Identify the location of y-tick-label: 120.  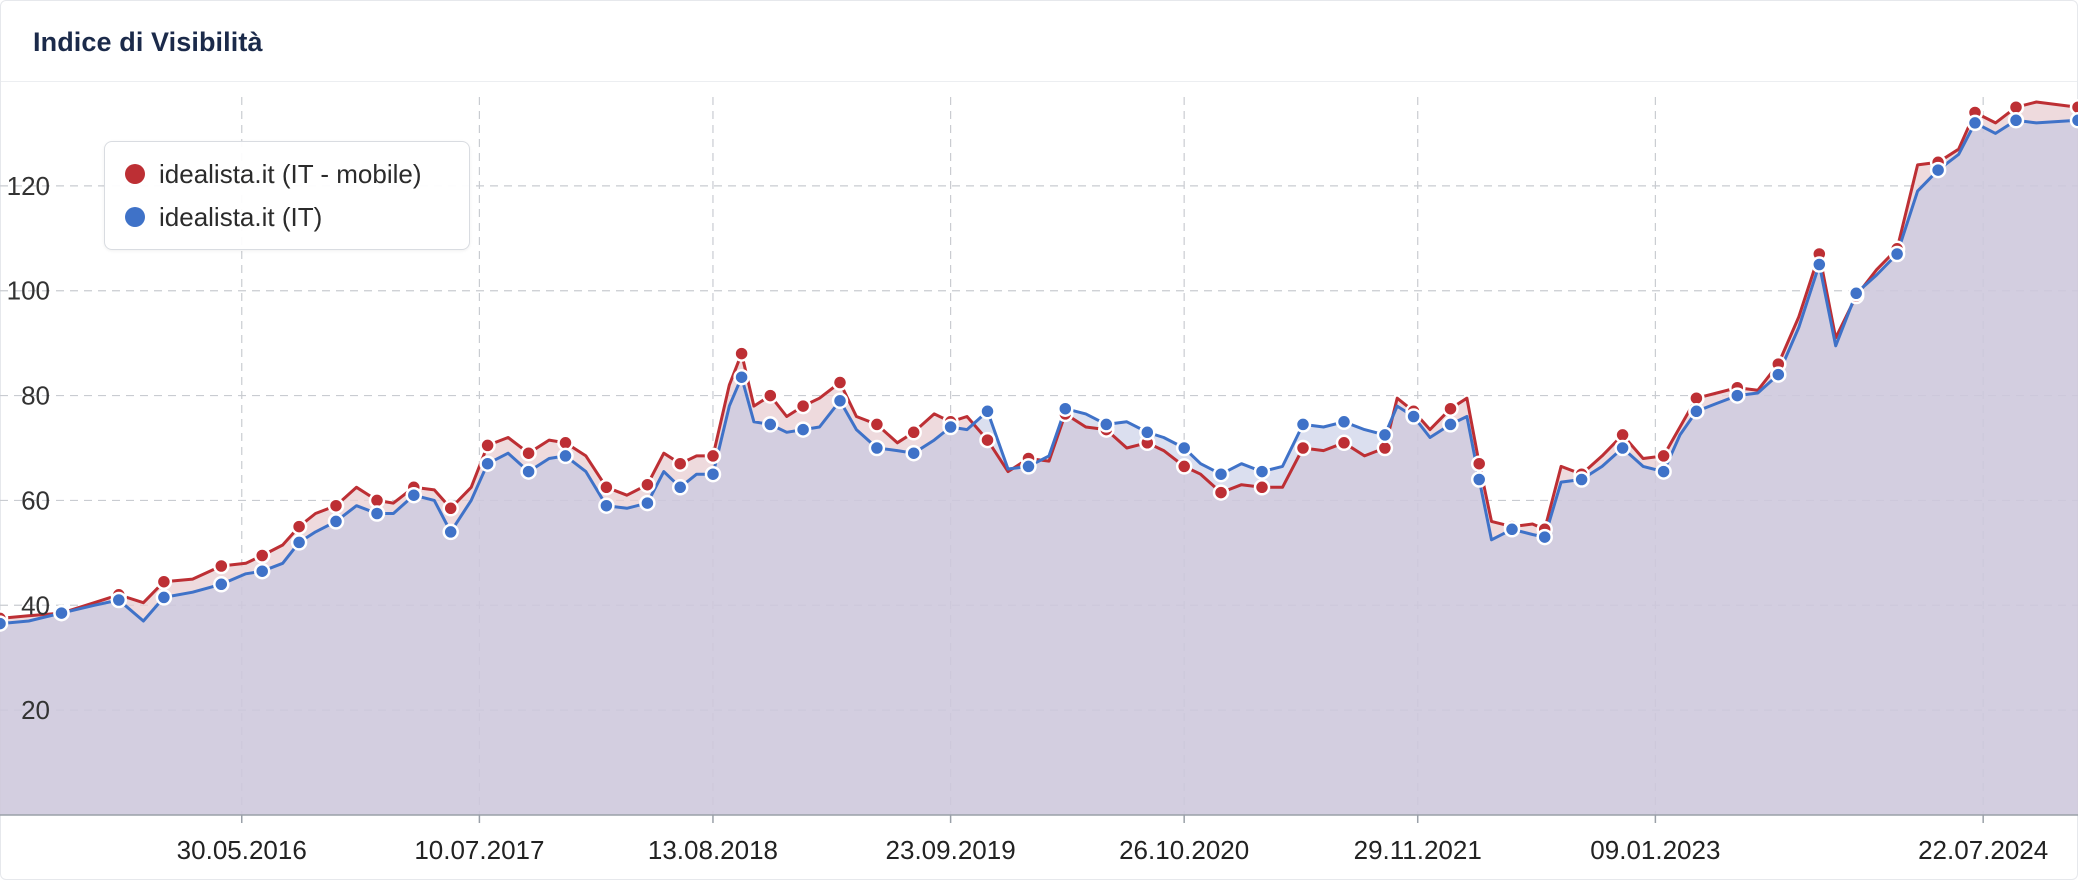
(28, 186).